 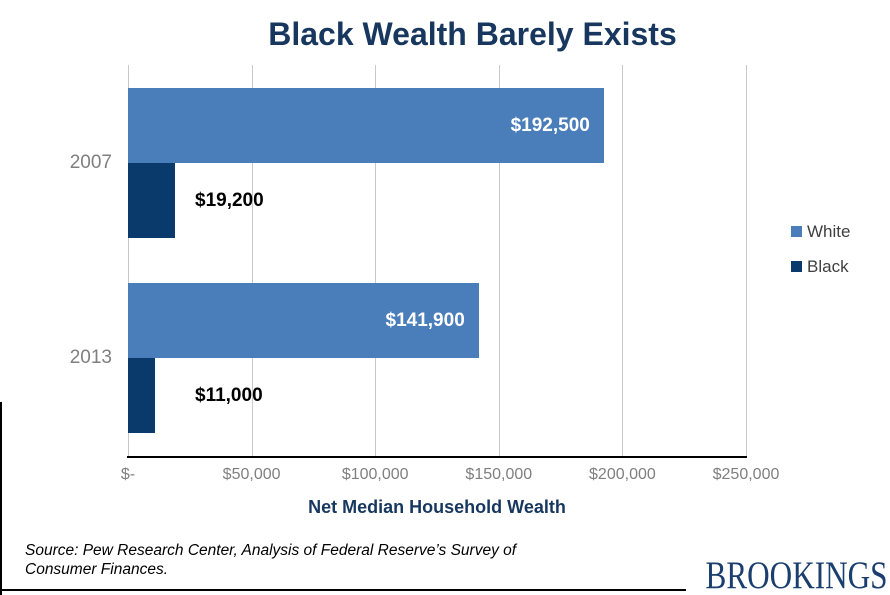 I want to click on x-axis-title: Net Median Household Wealth, so click(x=437, y=507).